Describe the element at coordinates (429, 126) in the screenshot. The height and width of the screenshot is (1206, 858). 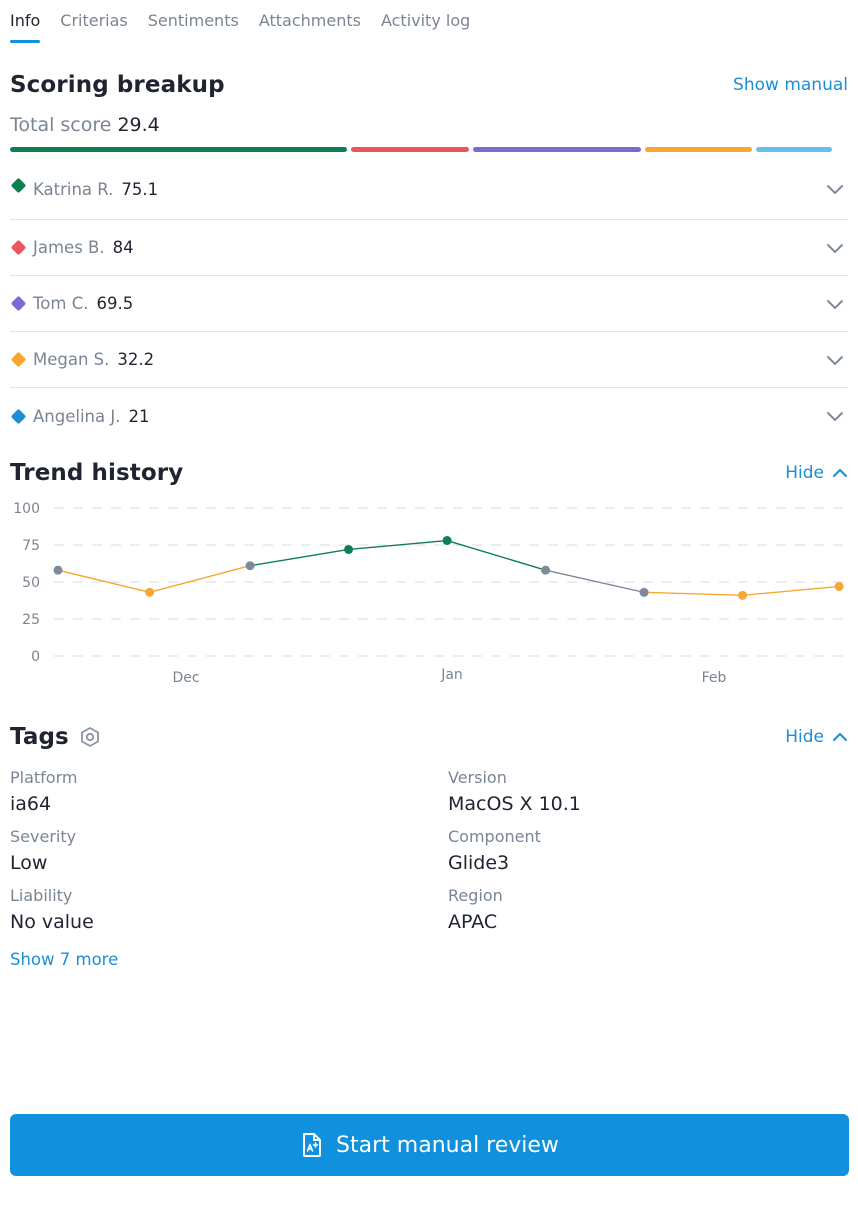
I see `total-score: Total score 29.4` at that location.